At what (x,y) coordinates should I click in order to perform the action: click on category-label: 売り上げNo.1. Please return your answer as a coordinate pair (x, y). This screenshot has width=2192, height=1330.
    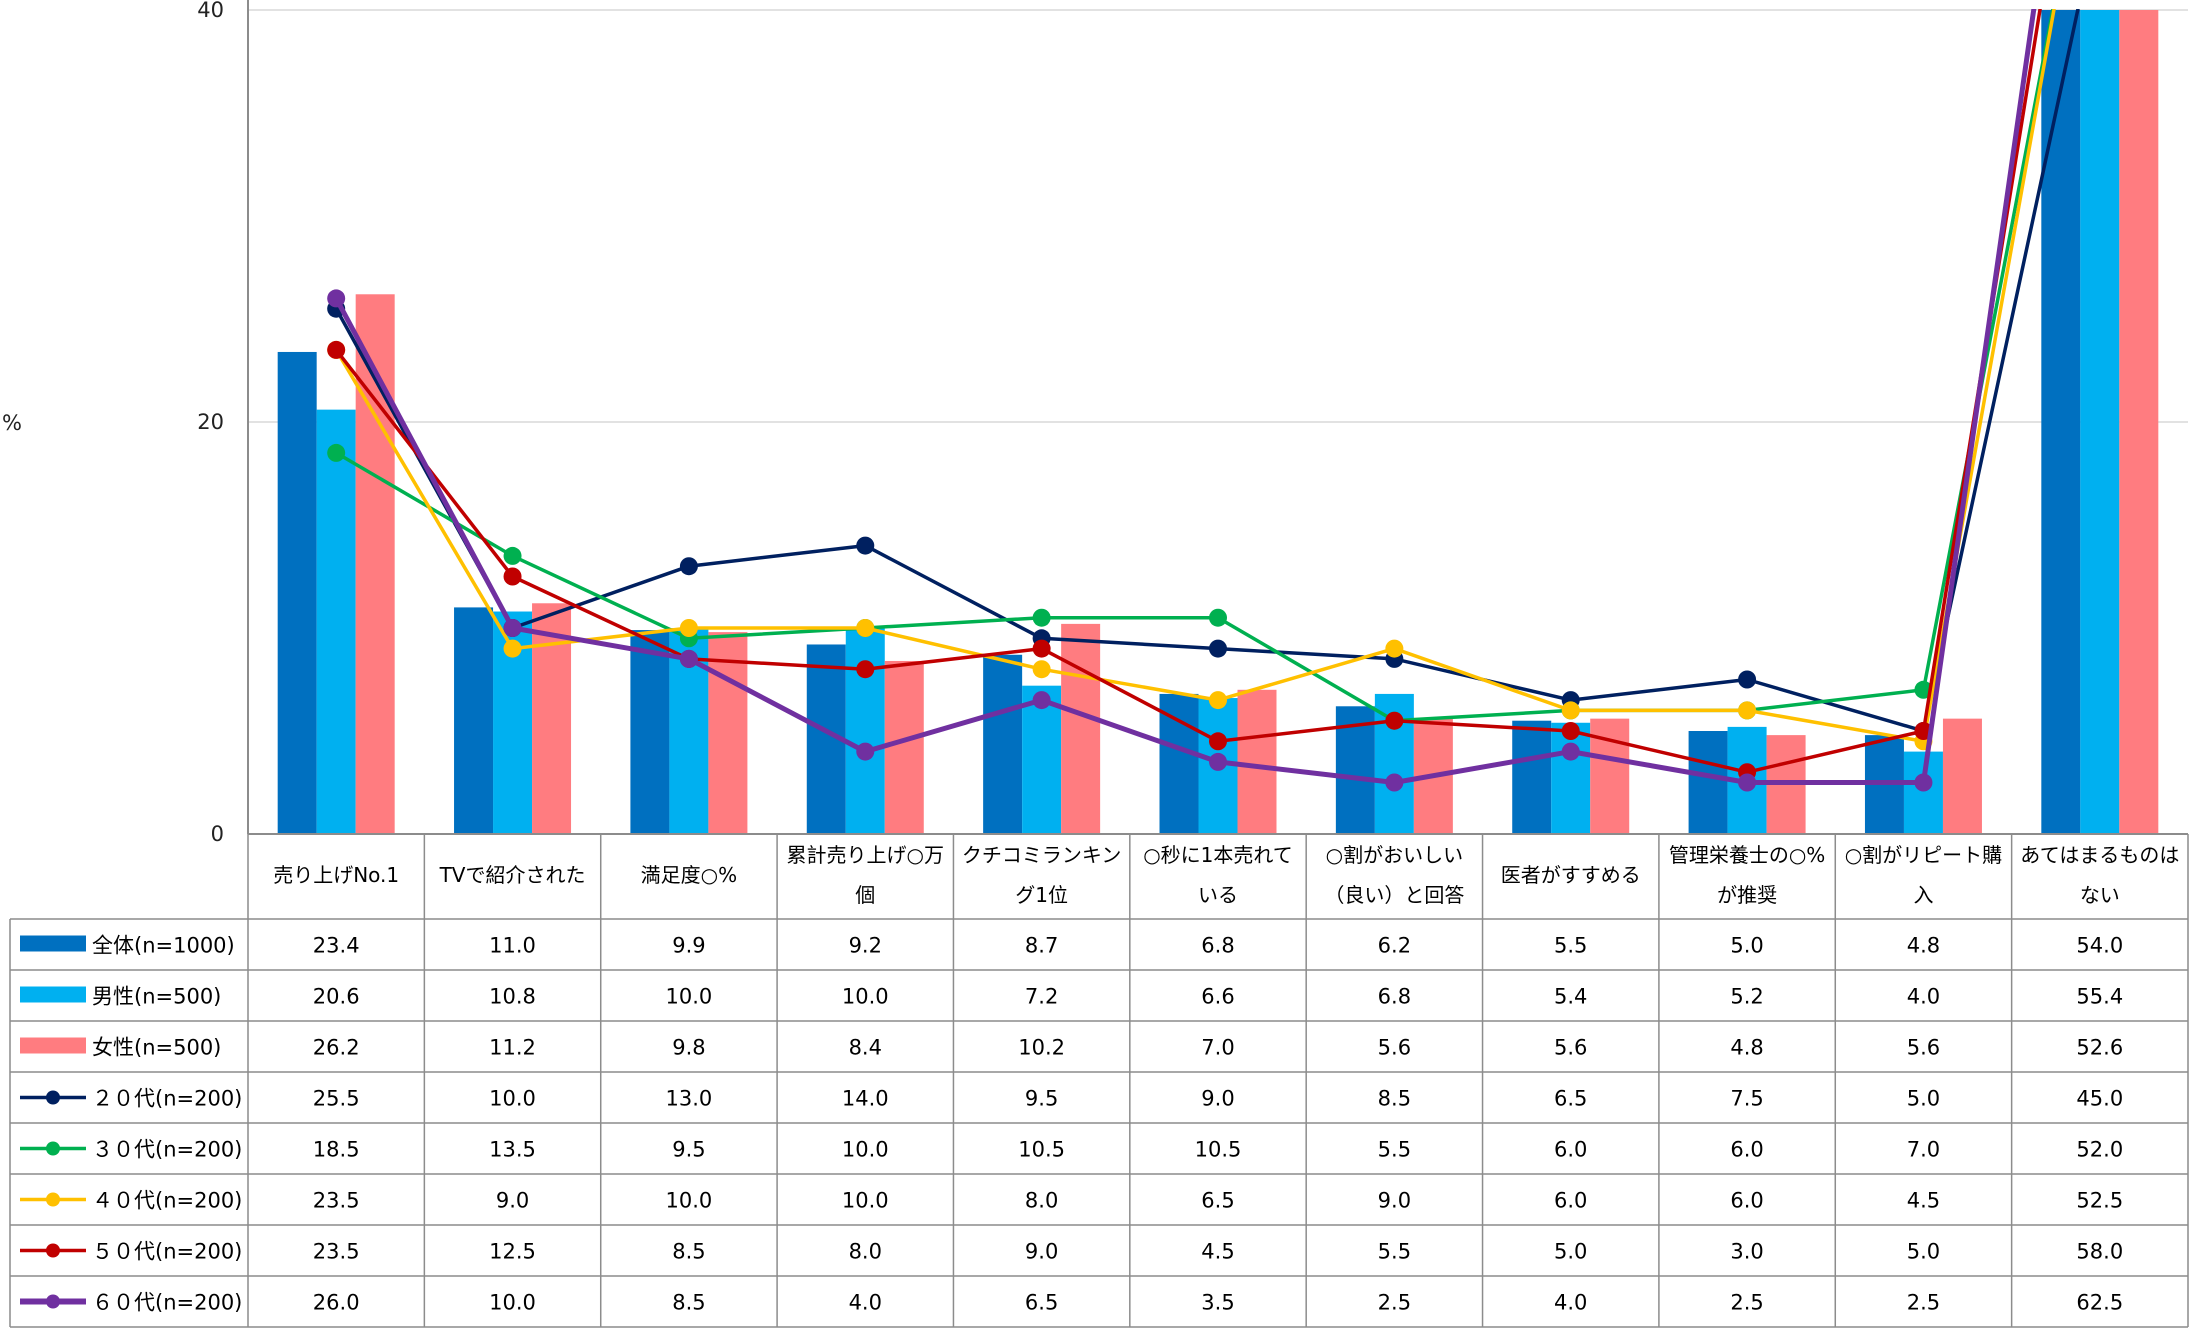
    Looking at the image, I should click on (336, 875).